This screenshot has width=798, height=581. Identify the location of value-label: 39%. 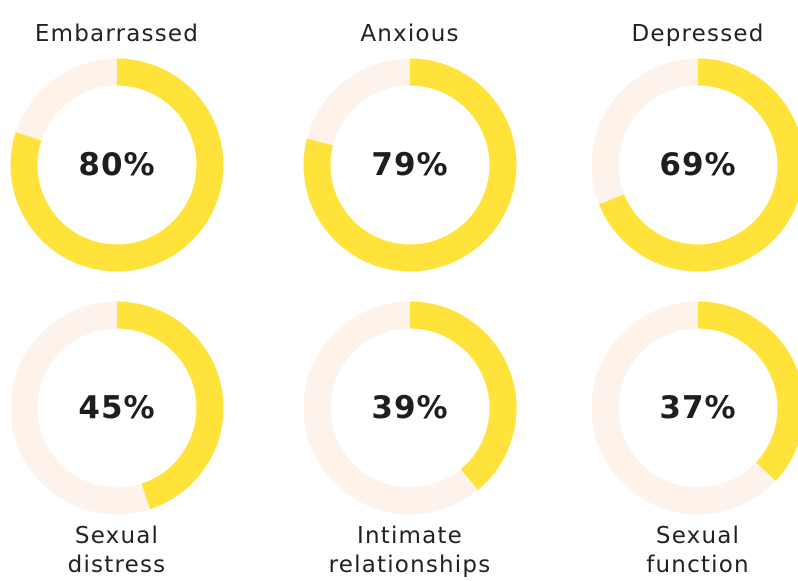
(410, 408).